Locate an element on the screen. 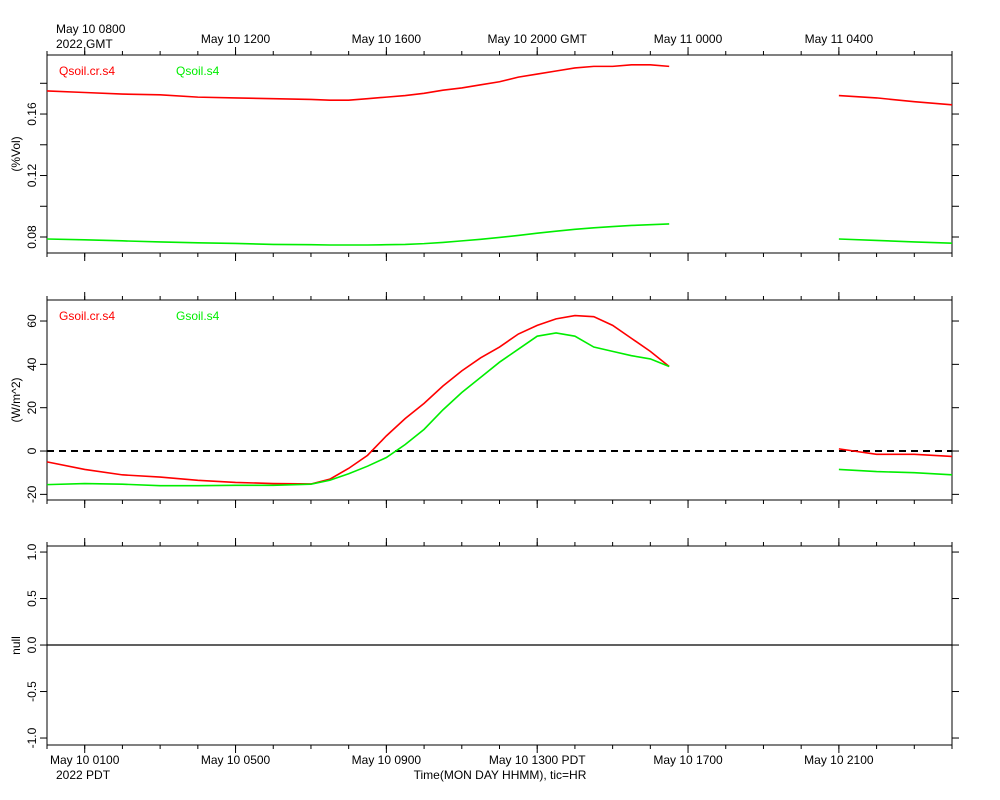 The height and width of the screenshot is (800, 1000). x-axis-label: Time(MON DAY HHMM), tic=HR is located at coordinates (500, 775).